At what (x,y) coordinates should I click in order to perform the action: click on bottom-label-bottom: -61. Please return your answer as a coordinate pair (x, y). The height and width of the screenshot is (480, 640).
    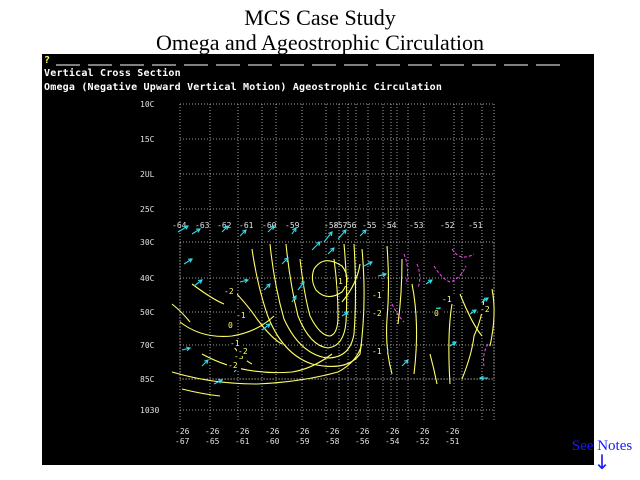
    Looking at the image, I should click on (242, 441).